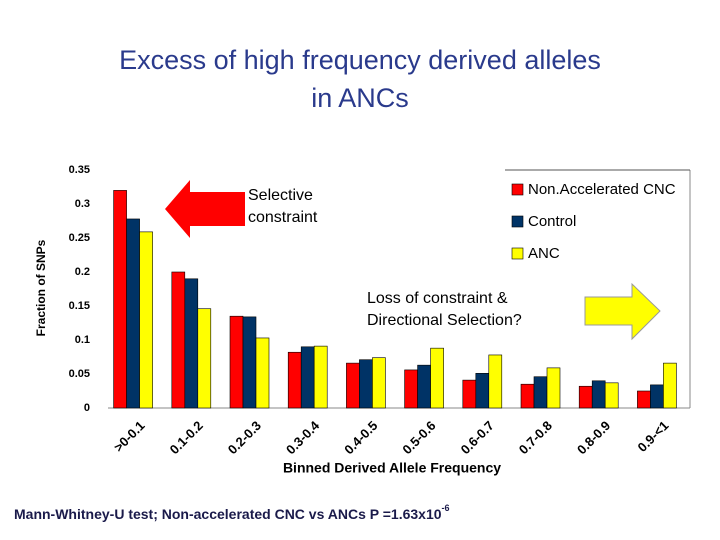 The height and width of the screenshot is (540, 720). I want to click on legend-label: ANC, so click(544, 253).